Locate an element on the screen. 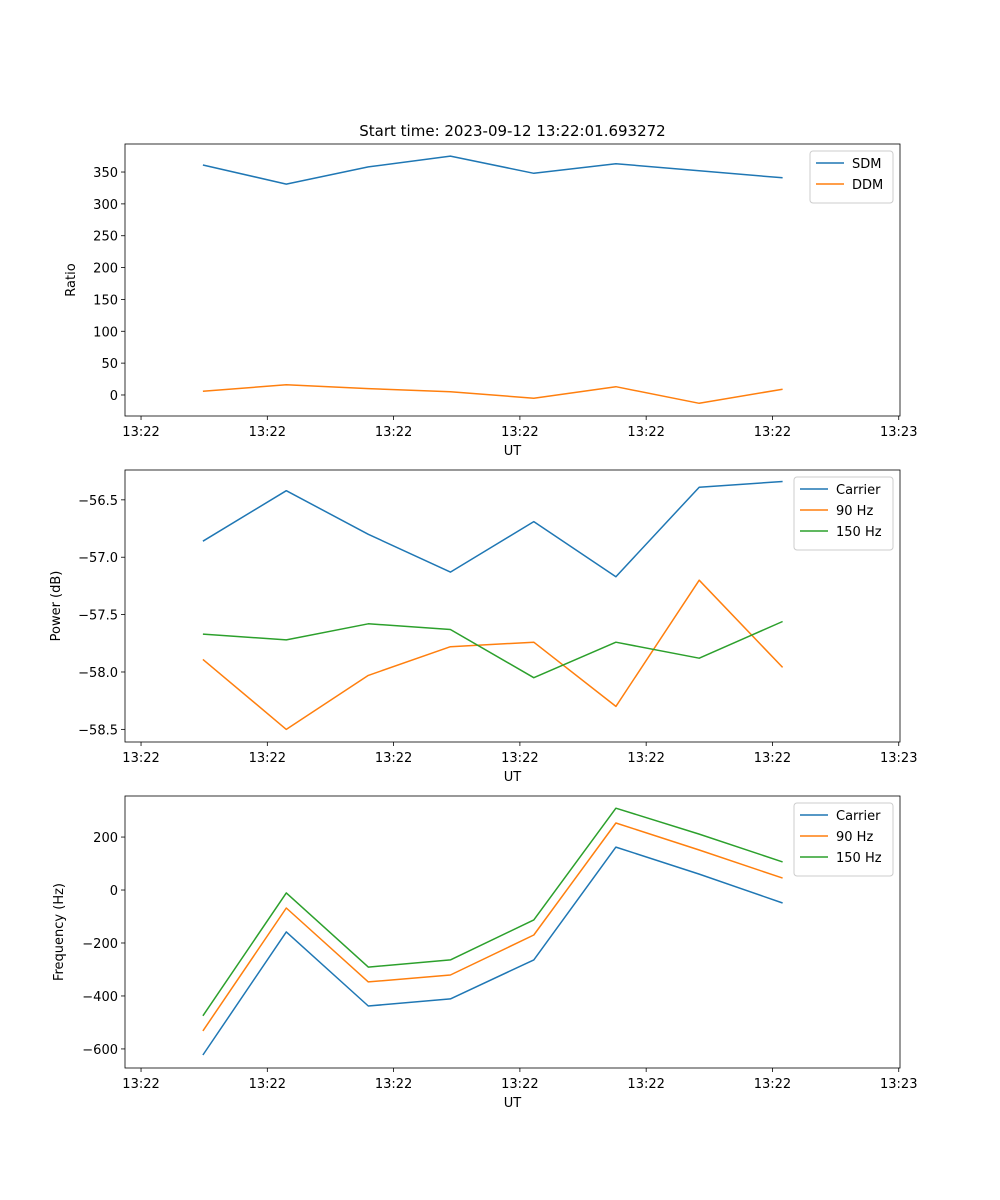  y-axis-label: Ratio is located at coordinates (71, 279).